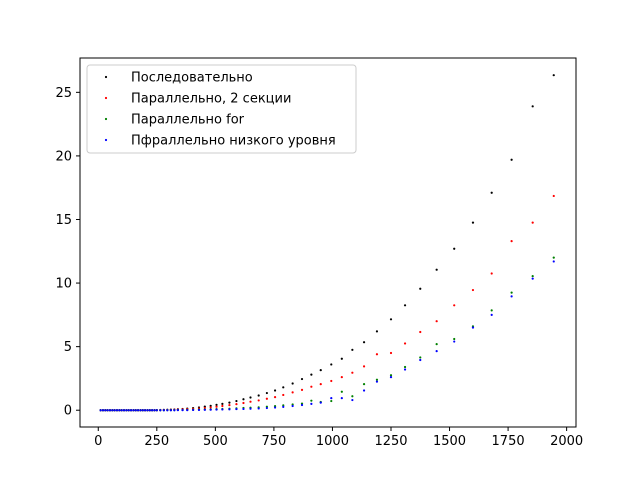  I want to click on x-tick-label: 0, so click(98, 441).